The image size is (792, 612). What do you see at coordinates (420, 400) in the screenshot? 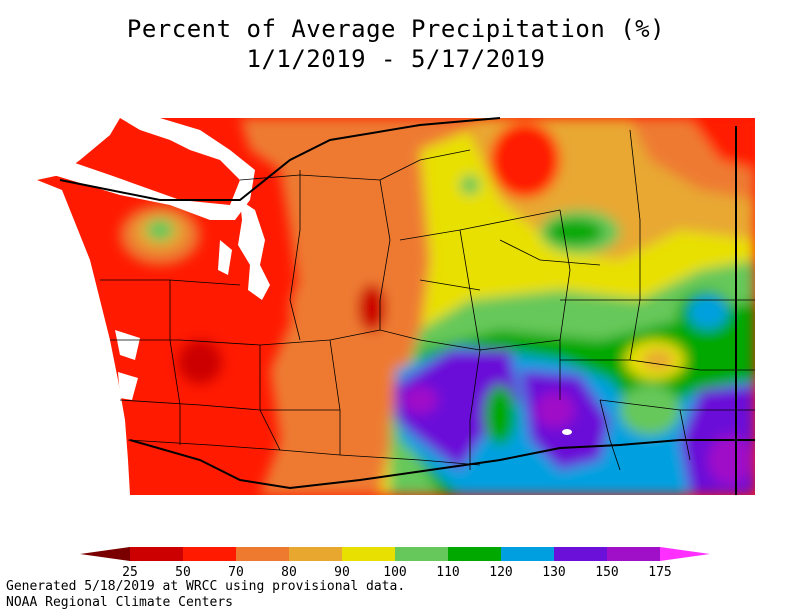
I see `zone-175-plus` at bounding box center [420, 400].